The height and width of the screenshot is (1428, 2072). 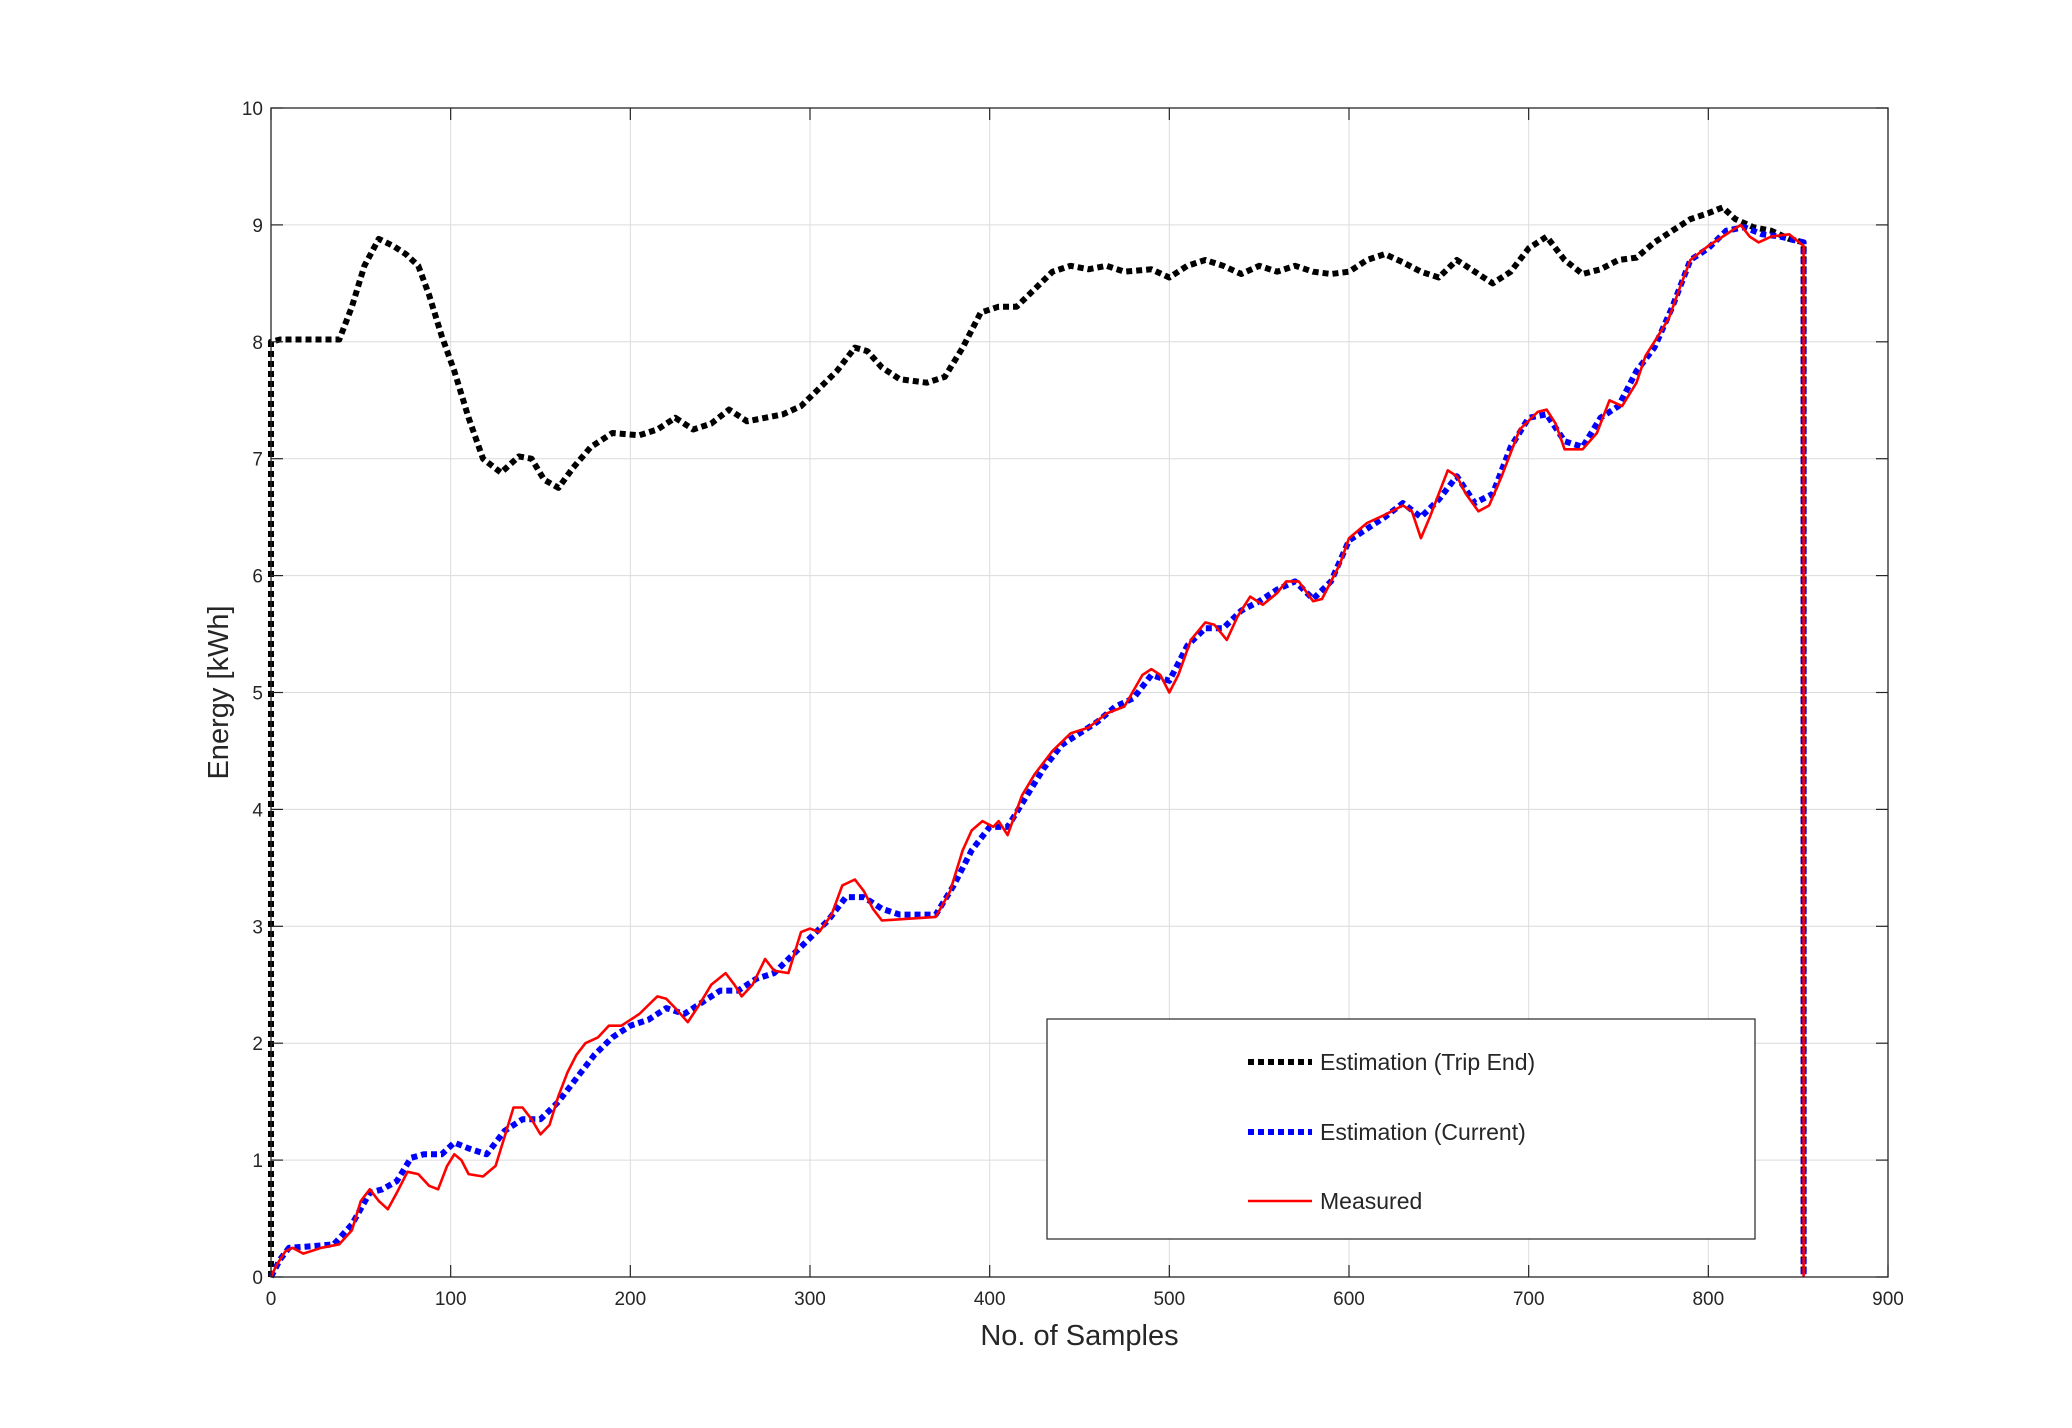 What do you see at coordinates (257, 460) in the screenshot?
I see `y-tick-label: 7` at bounding box center [257, 460].